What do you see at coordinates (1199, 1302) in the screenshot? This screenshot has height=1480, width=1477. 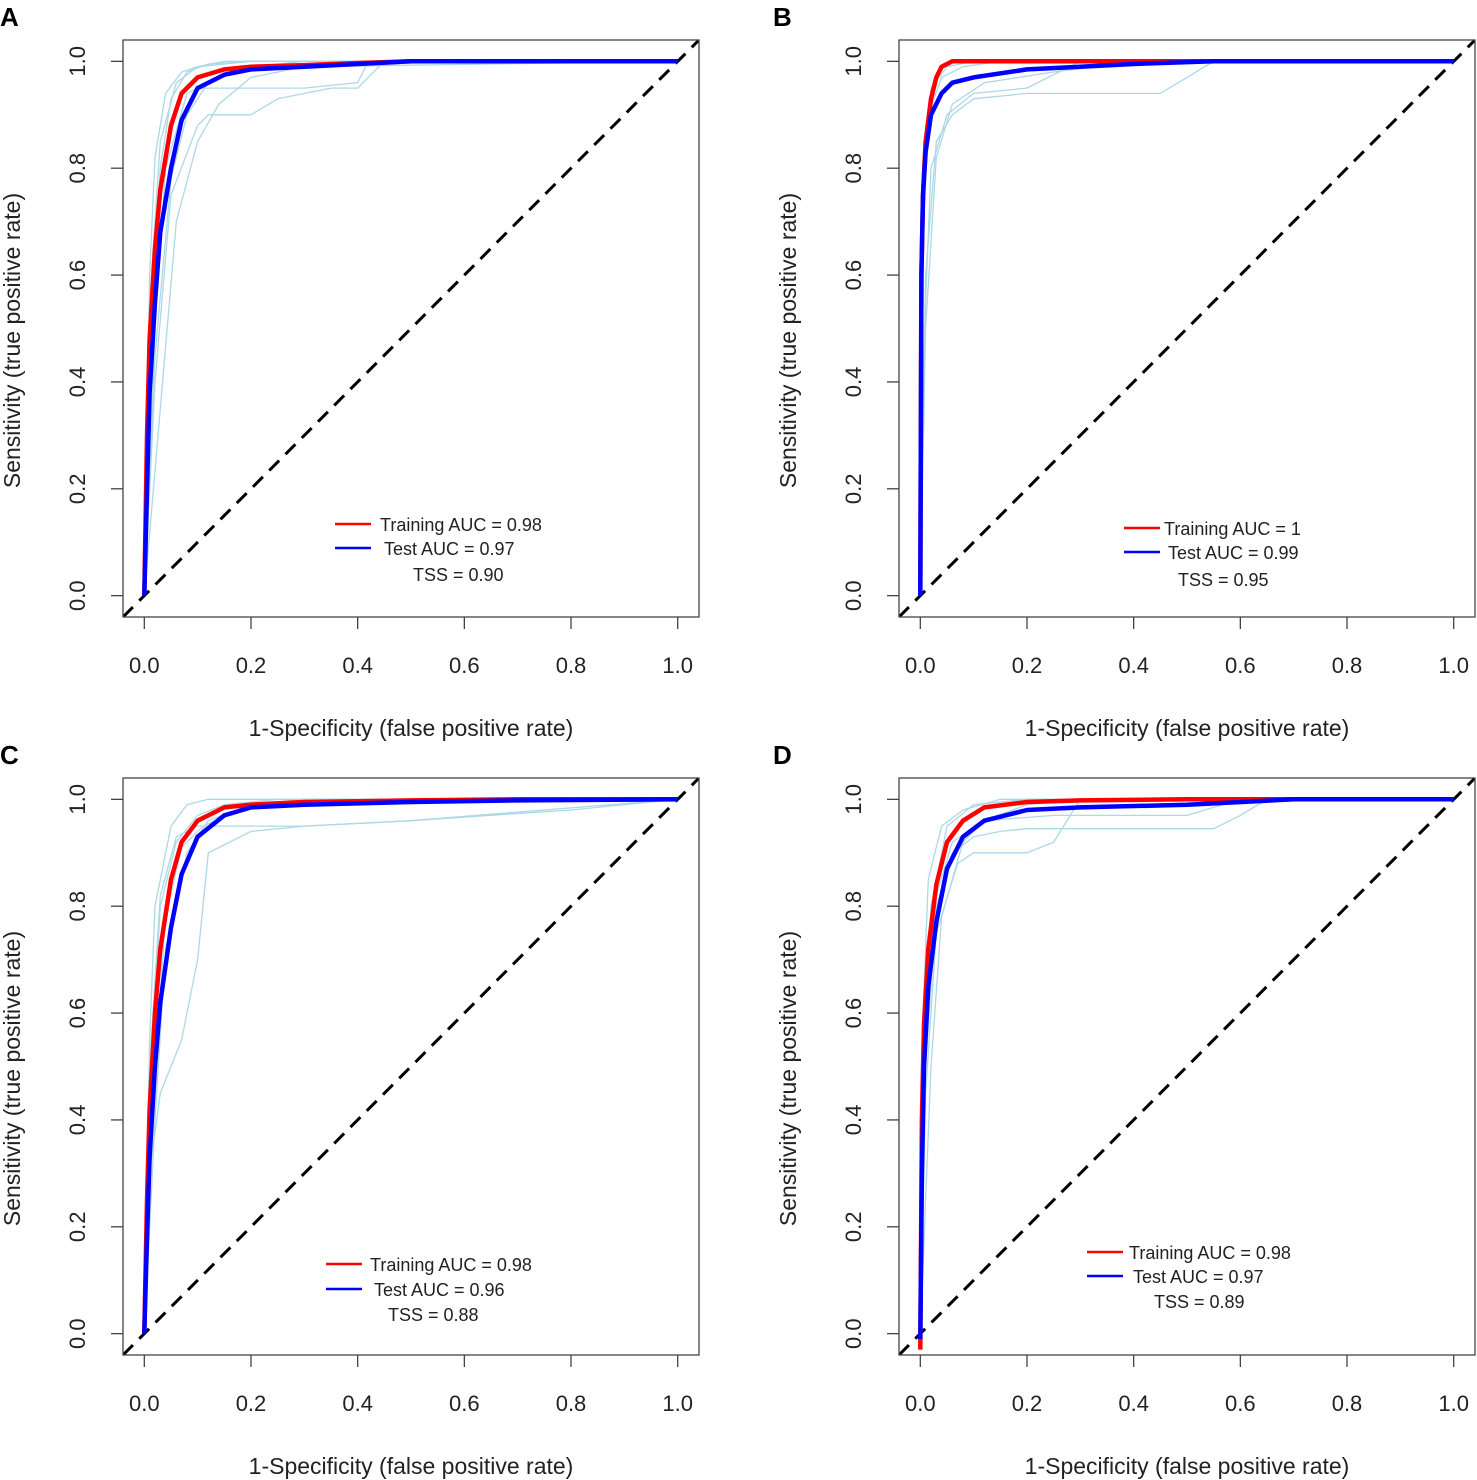 I see `legend-tss-label: TSS = 0.89` at bounding box center [1199, 1302].